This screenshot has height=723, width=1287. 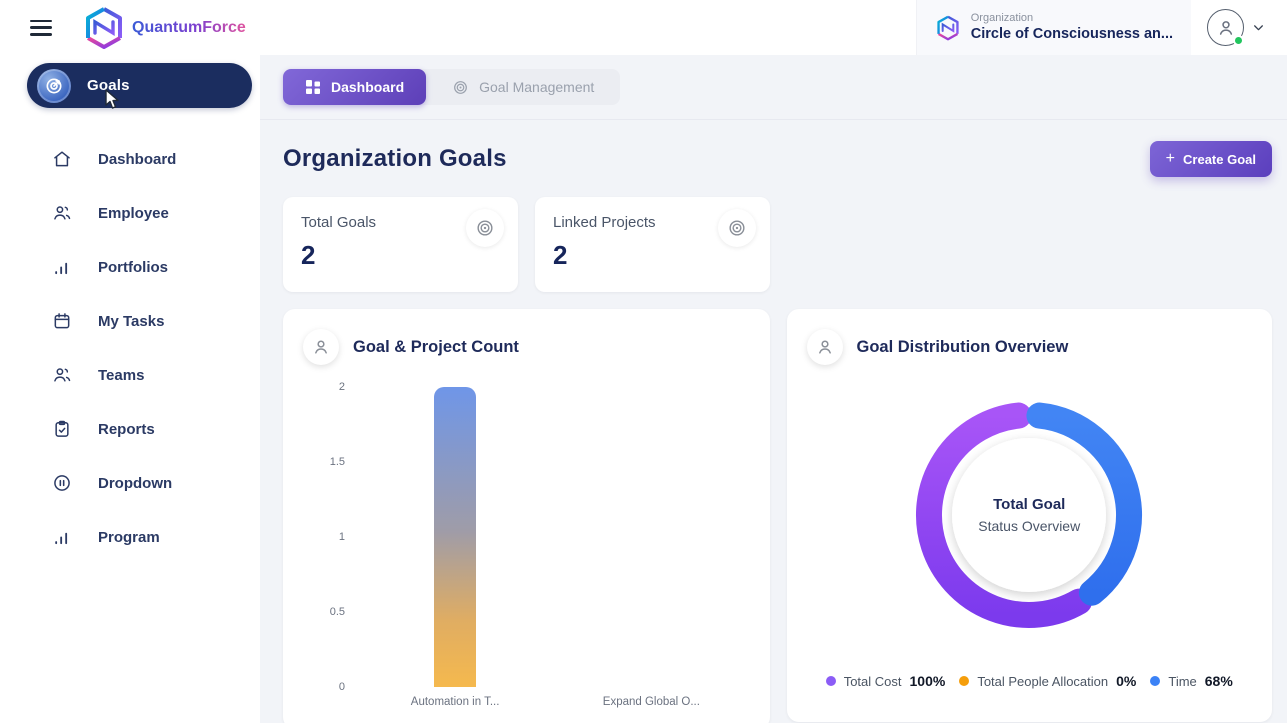 I want to click on y-tick: 2, so click(x=341, y=387).